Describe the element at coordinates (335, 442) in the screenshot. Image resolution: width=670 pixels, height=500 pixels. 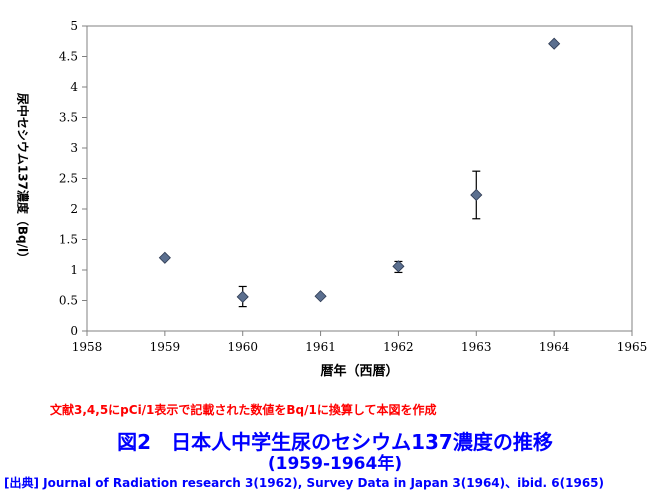
I see `figure-title: 図2 日本人中学生尿のセシウム137濃度の推移` at that location.